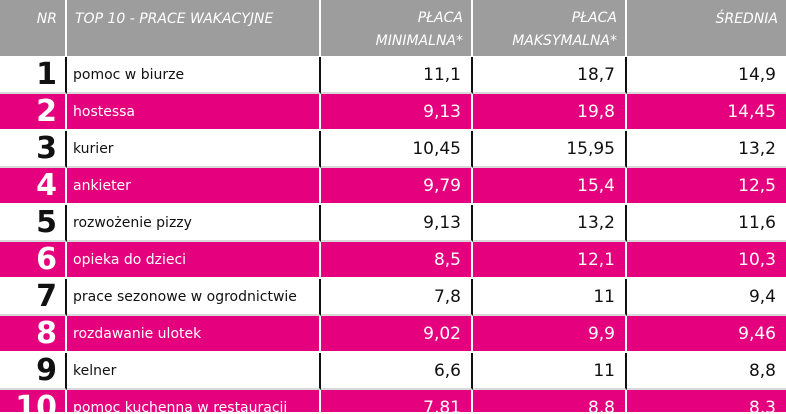 The width and height of the screenshot is (786, 414). What do you see at coordinates (706, 28) in the screenshot?
I see `header-average: ŚREDNIA` at bounding box center [706, 28].